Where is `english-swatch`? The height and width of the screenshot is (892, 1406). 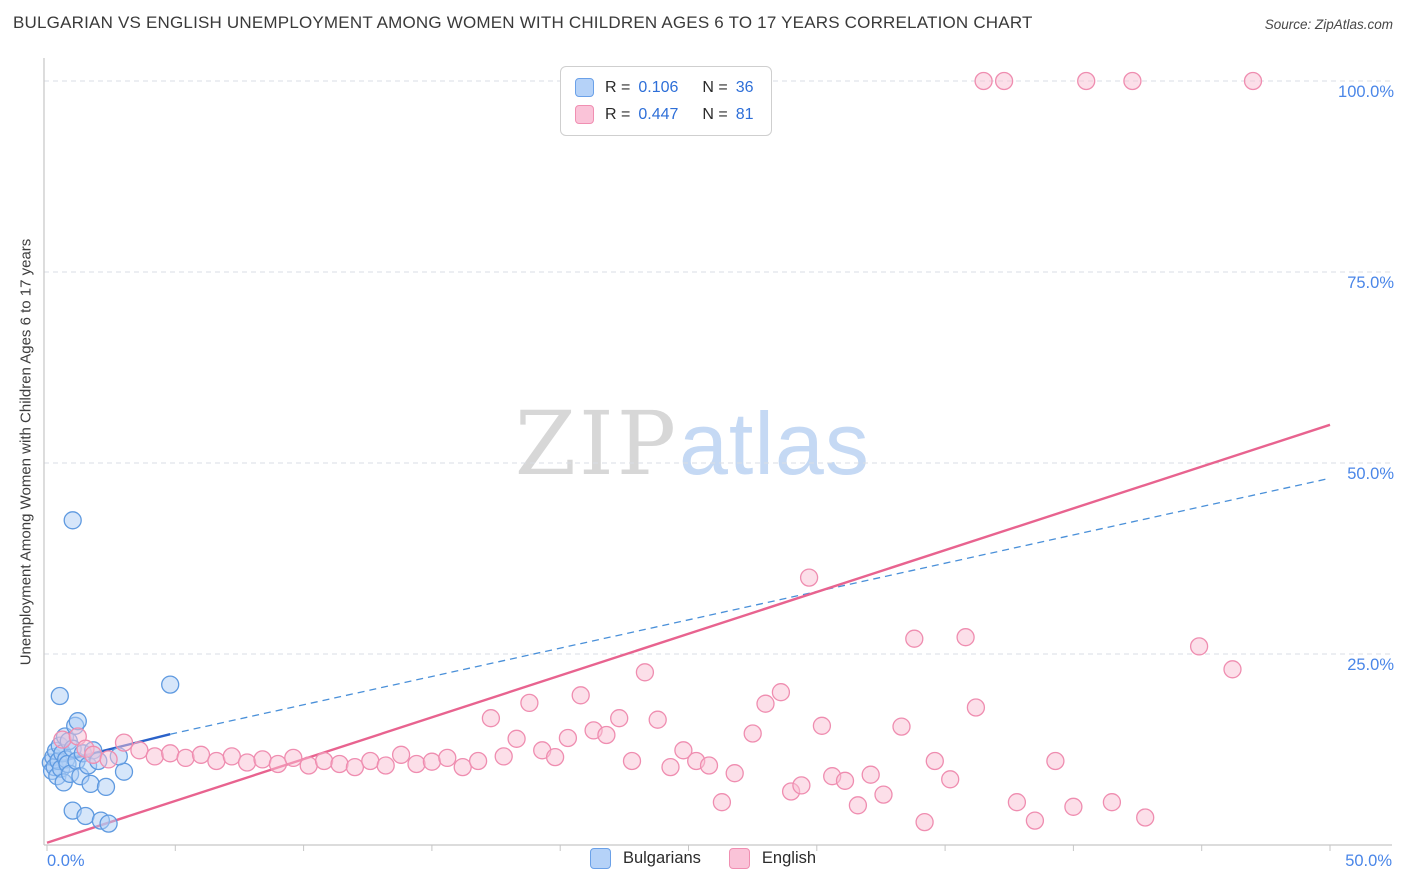
english-swatch is located at coordinates (739, 858).